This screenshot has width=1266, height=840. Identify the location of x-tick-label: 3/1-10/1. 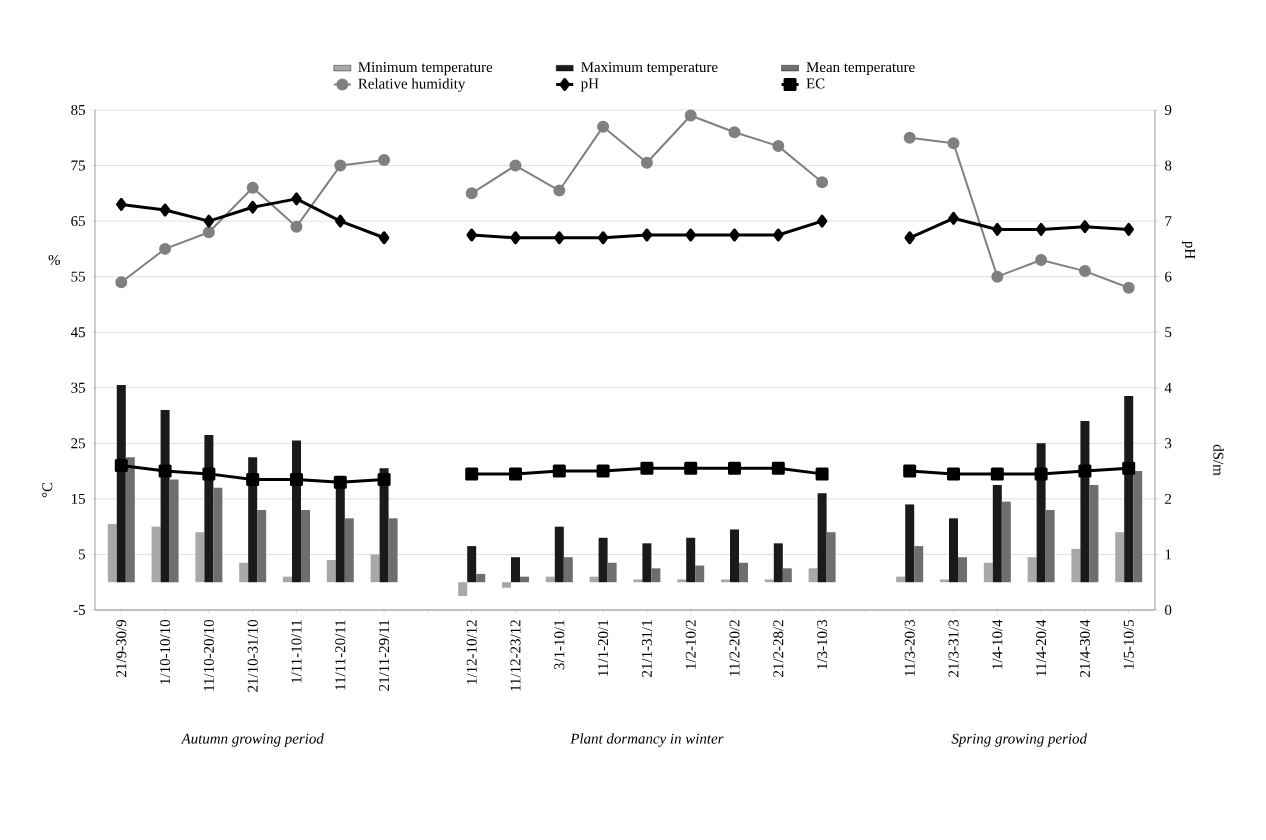
(559, 645).